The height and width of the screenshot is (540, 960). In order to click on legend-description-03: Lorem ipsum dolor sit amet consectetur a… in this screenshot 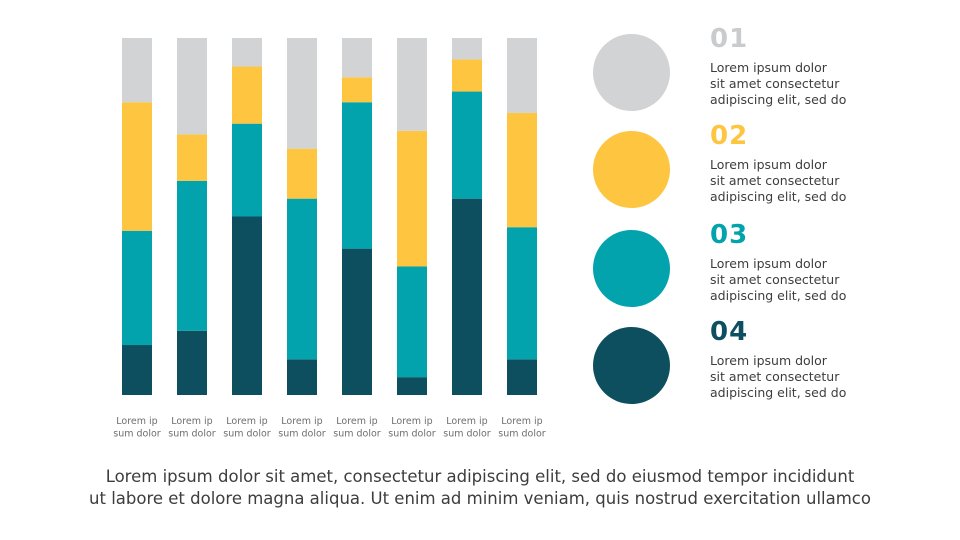, I will do `click(810, 279)`.